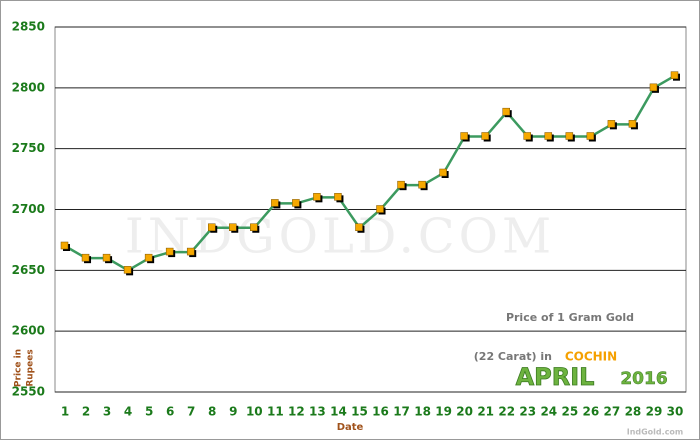  Describe the element at coordinates (591, 412) in the screenshot. I see `x-tick-label: 26` at that location.